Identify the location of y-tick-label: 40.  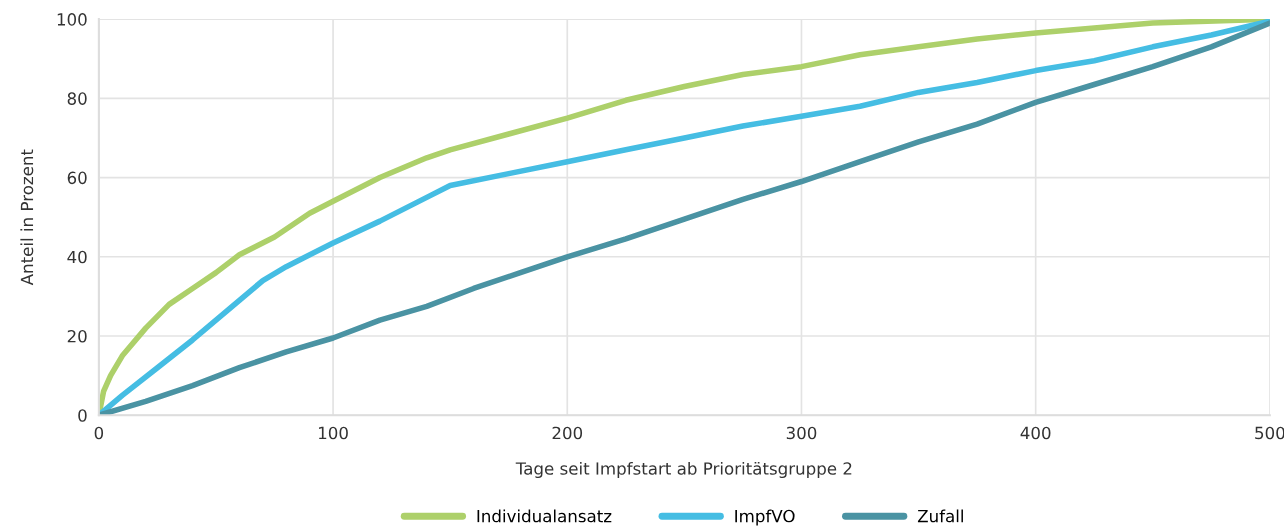
(77, 257).